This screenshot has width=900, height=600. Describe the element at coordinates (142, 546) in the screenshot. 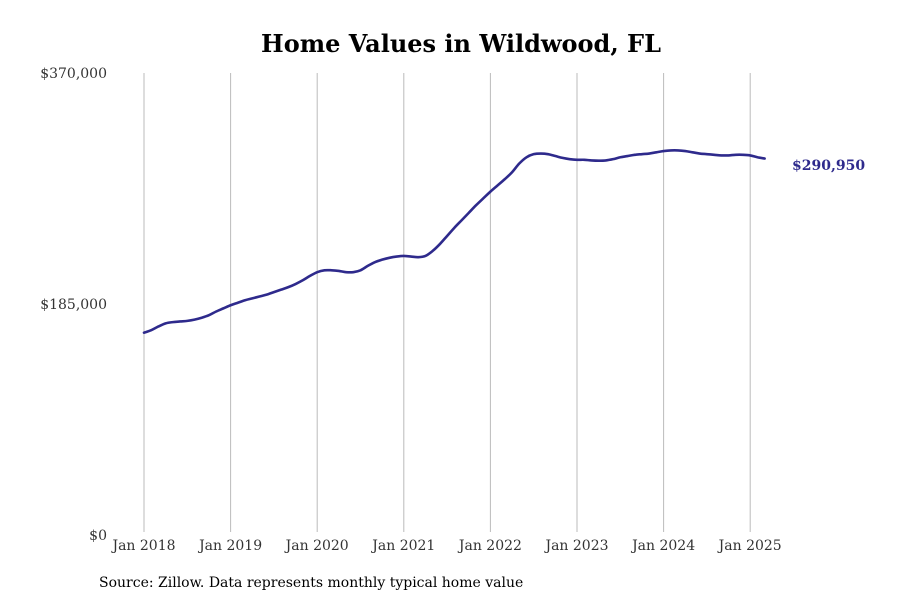

I see `x-tick-label: Jan 2018` at that location.